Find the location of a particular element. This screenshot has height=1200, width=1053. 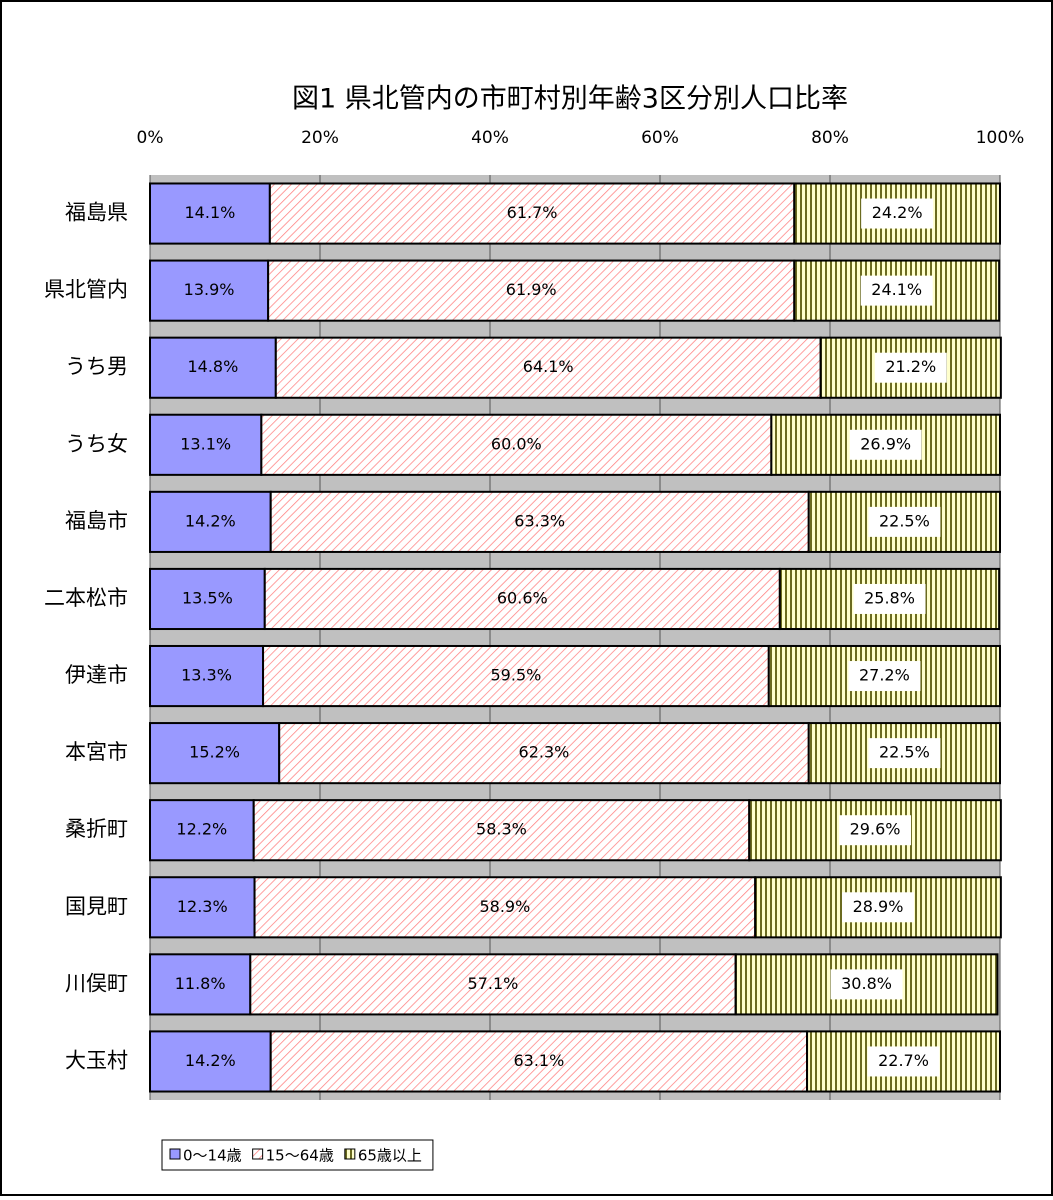

value-label: 26.9% is located at coordinates (885, 443).